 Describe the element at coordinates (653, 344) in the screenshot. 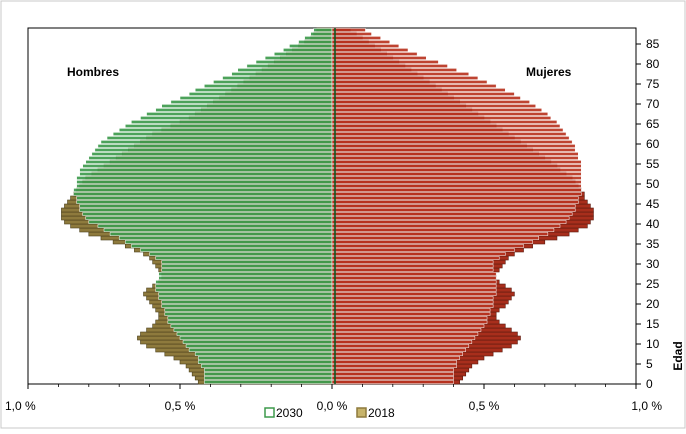

I see `y-tick-label: 10` at that location.